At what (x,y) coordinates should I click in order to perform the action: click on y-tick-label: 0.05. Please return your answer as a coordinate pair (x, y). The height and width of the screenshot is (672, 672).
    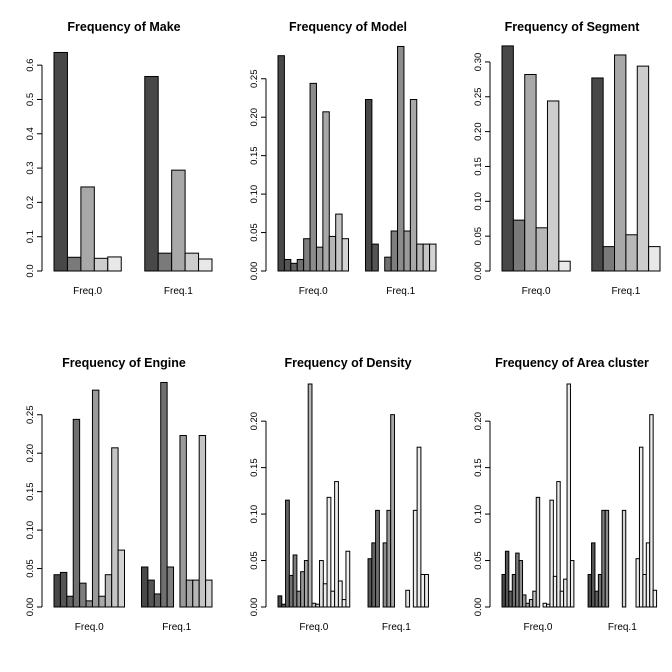
    Looking at the image, I should click on (254, 232).